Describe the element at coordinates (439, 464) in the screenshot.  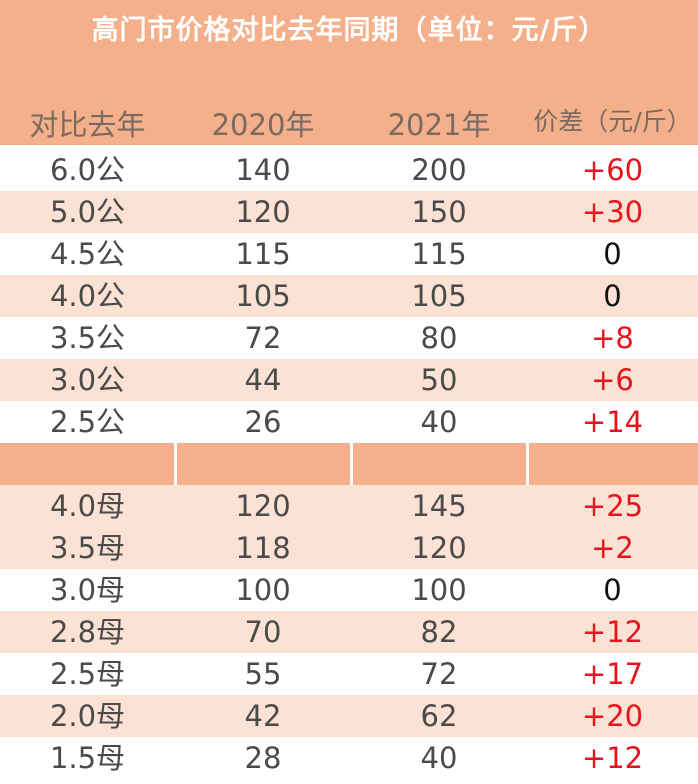
I see `cell-2021` at that location.